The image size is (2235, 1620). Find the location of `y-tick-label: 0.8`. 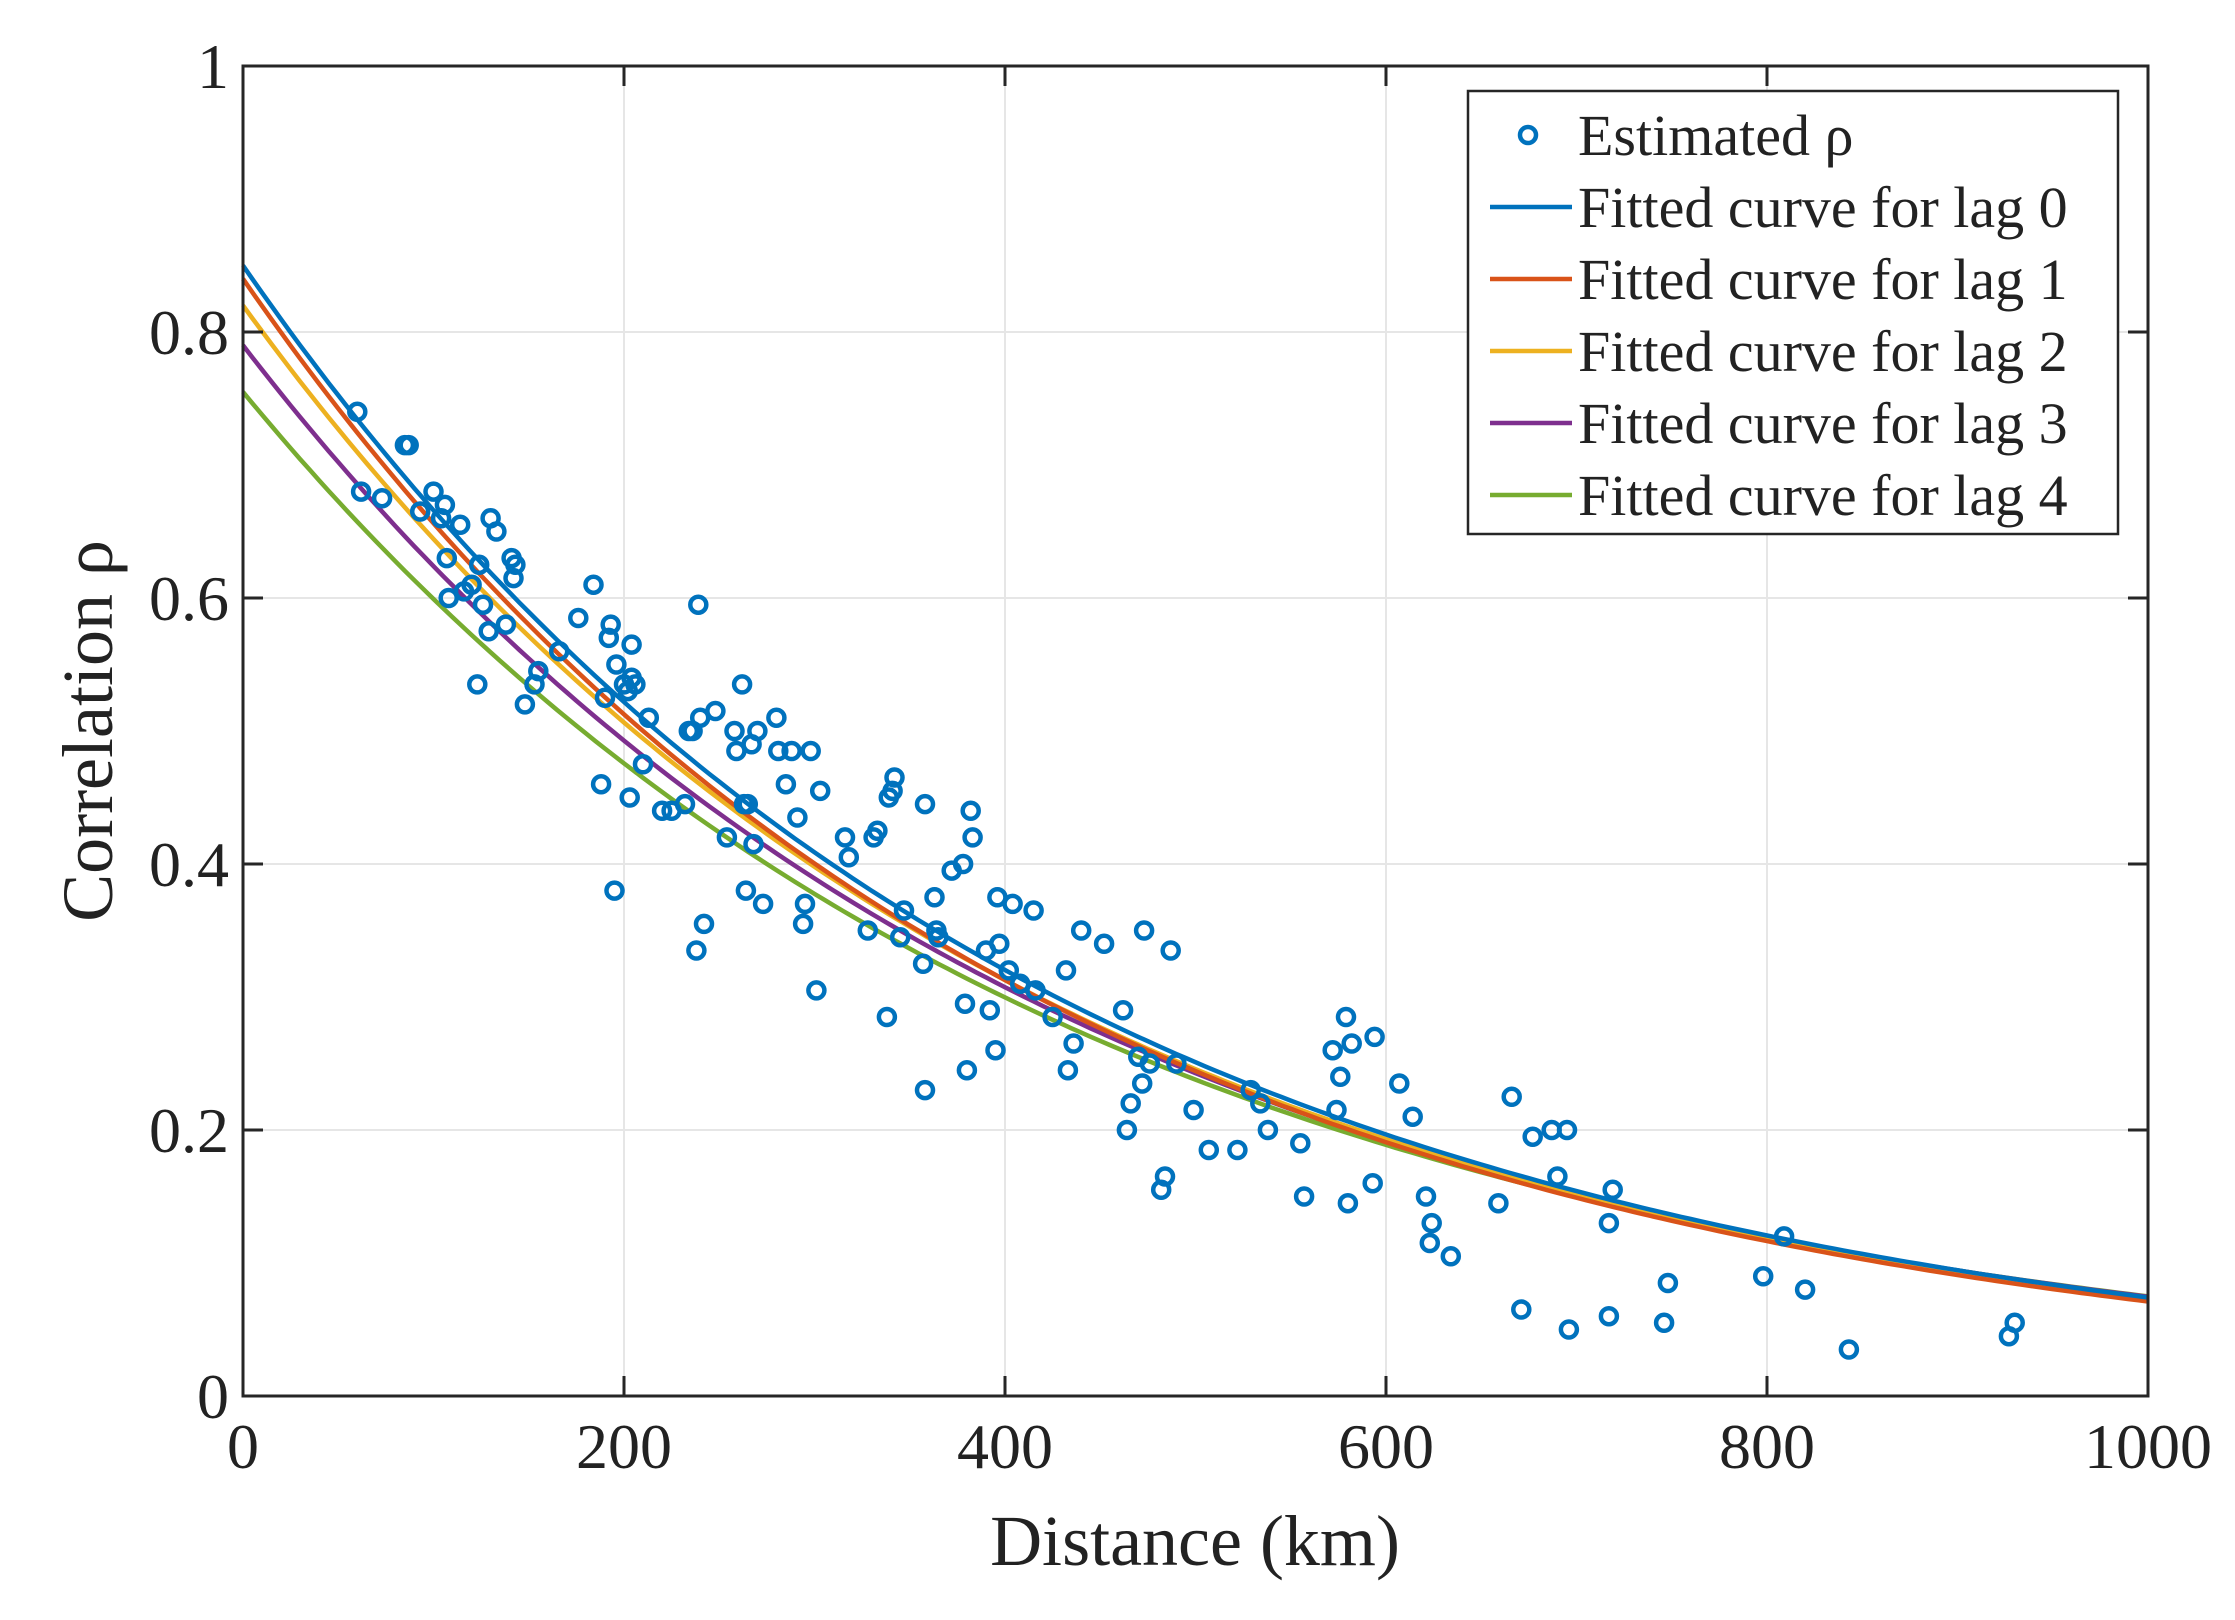

y-tick-label: 0.8 is located at coordinates (189, 332).